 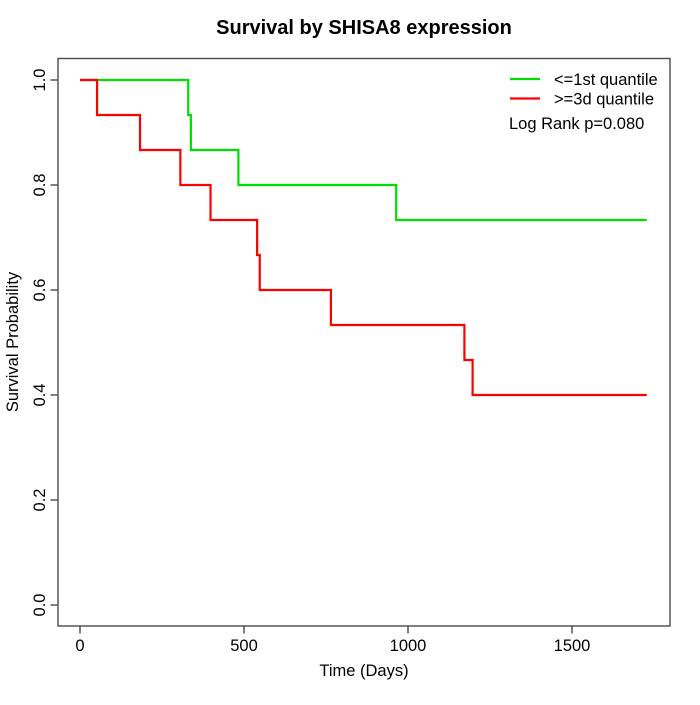 I want to click on x-tick-label: 500, so click(x=244, y=646).